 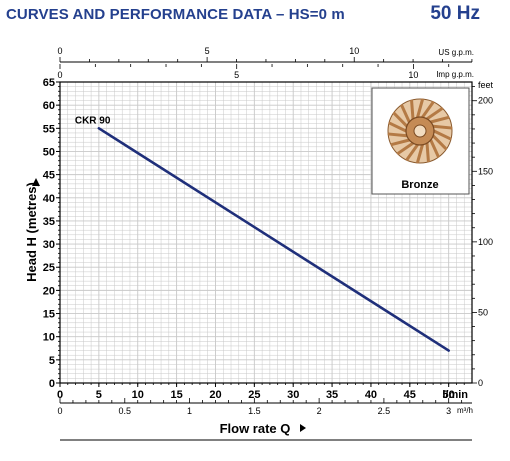 I want to click on y-axis-arrow-icon, so click(x=36, y=182).